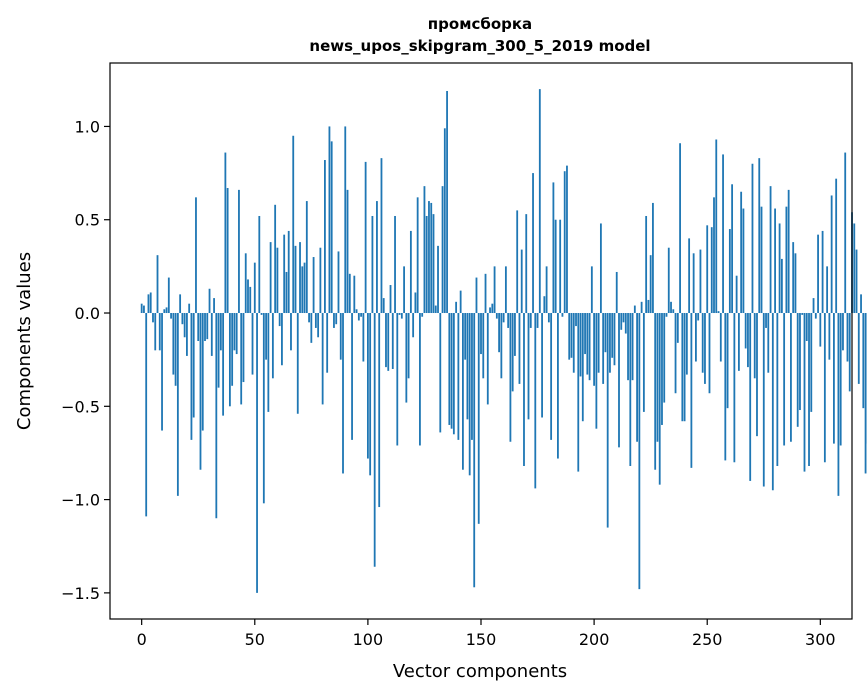 This screenshot has height=696, width=867. I want to click on y-tick-label: −1.0, so click(80, 500).